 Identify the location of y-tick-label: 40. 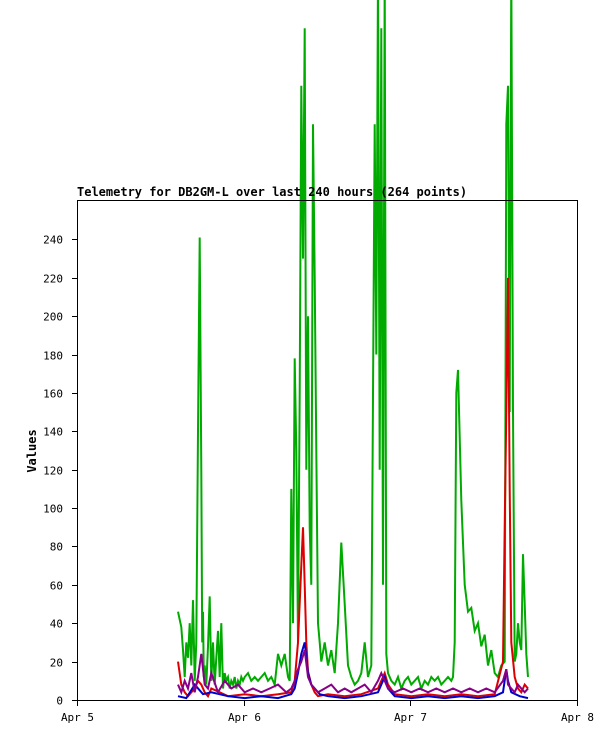
(56, 624).